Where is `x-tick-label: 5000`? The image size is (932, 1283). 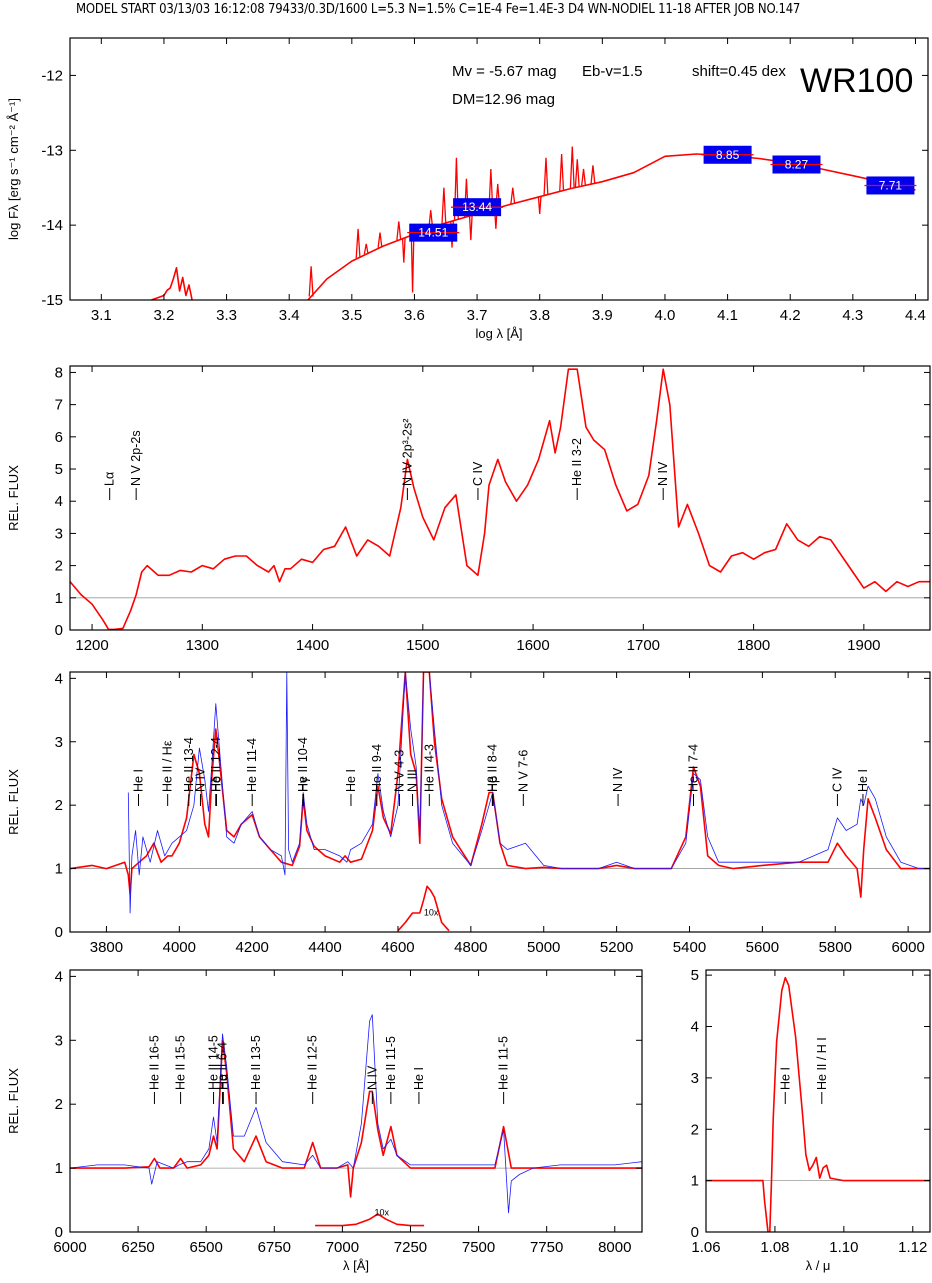 x-tick-label: 5000 is located at coordinates (543, 947).